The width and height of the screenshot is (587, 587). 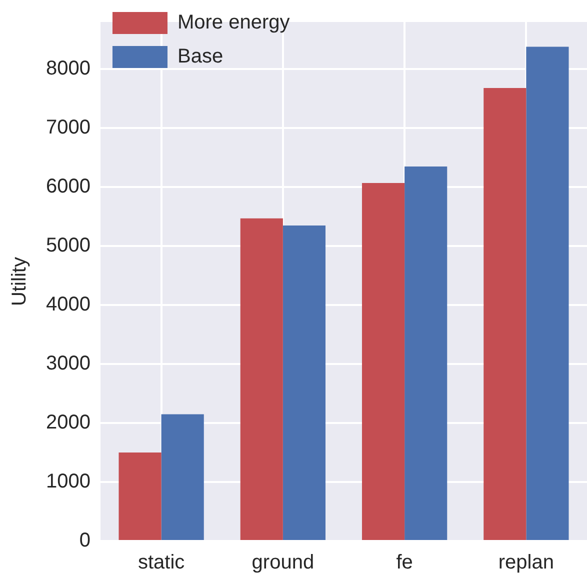 I want to click on y-axis-title: Utility, so click(x=19, y=281).